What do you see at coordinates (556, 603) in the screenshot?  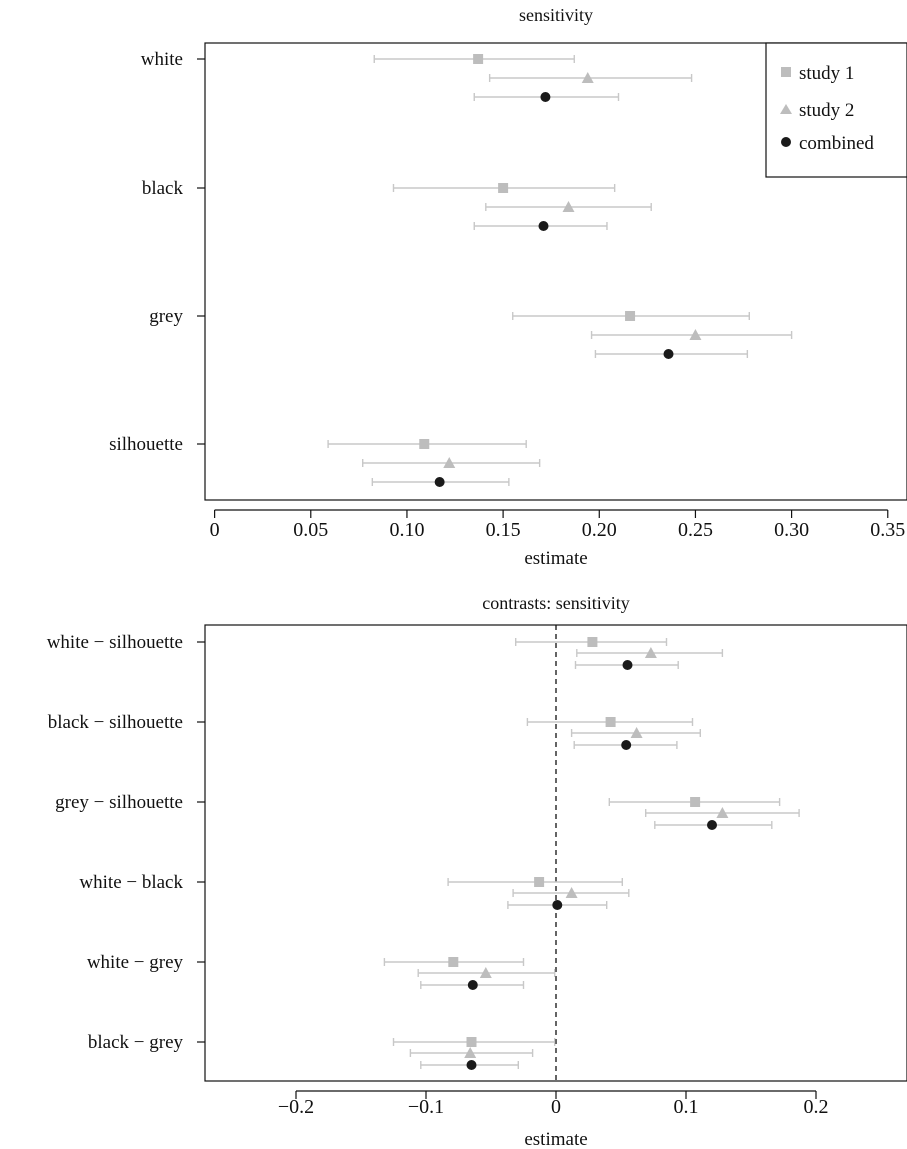 I see `chart-title: contrasts: sensitivity` at bounding box center [556, 603].